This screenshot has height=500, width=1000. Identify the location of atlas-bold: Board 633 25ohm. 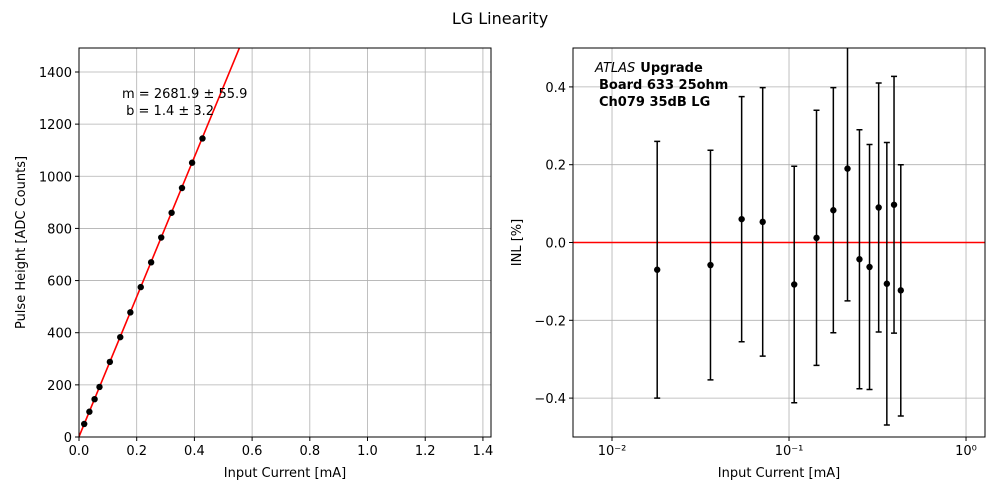
(663, 85).